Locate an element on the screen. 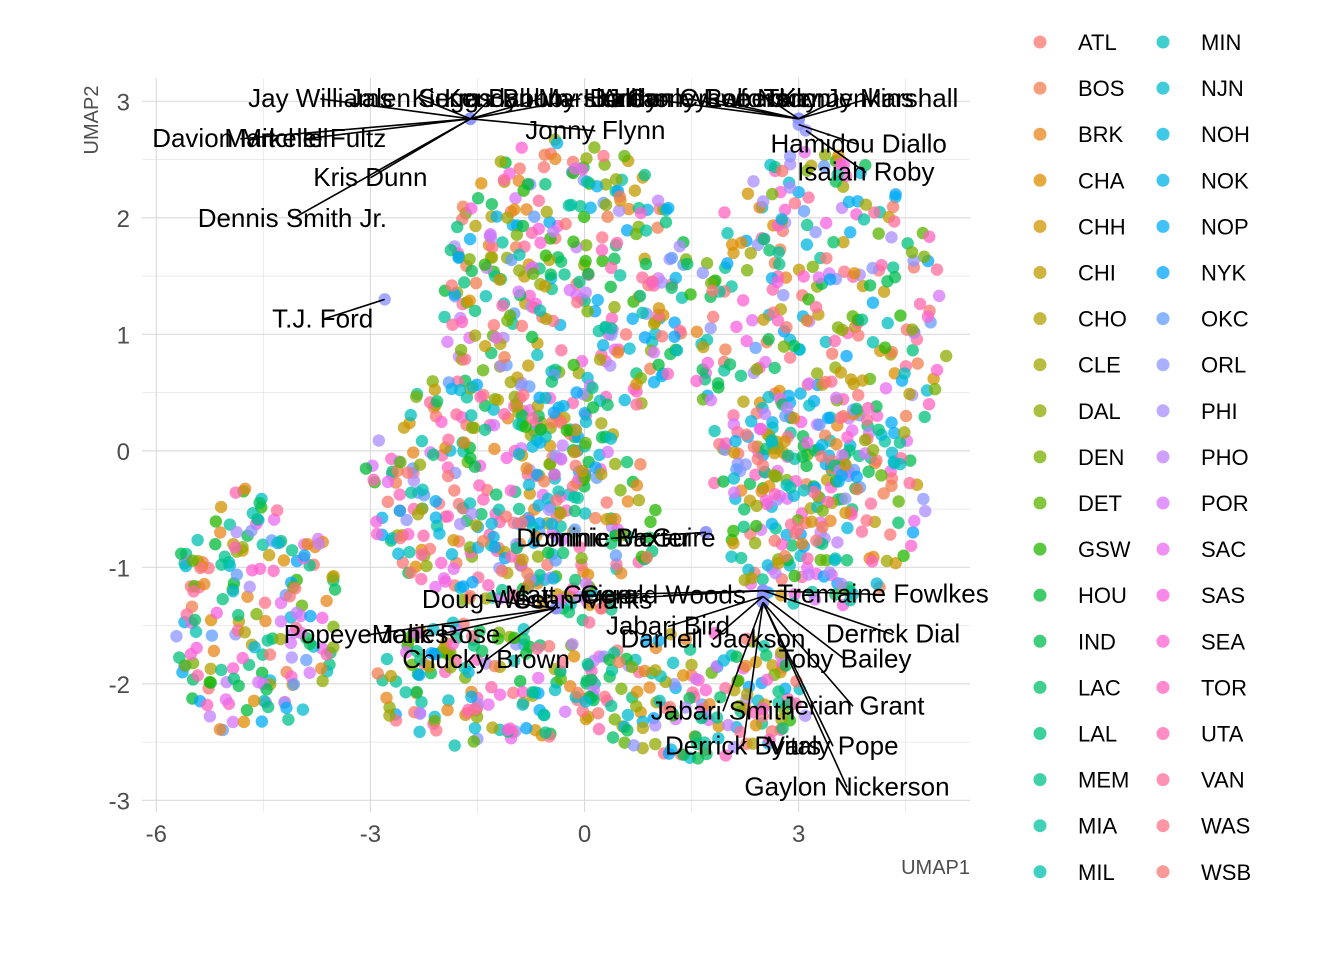 The width and height of the screenshot is (1344, 960). y-tick-label: 0 is located at coordinates (123, 452).